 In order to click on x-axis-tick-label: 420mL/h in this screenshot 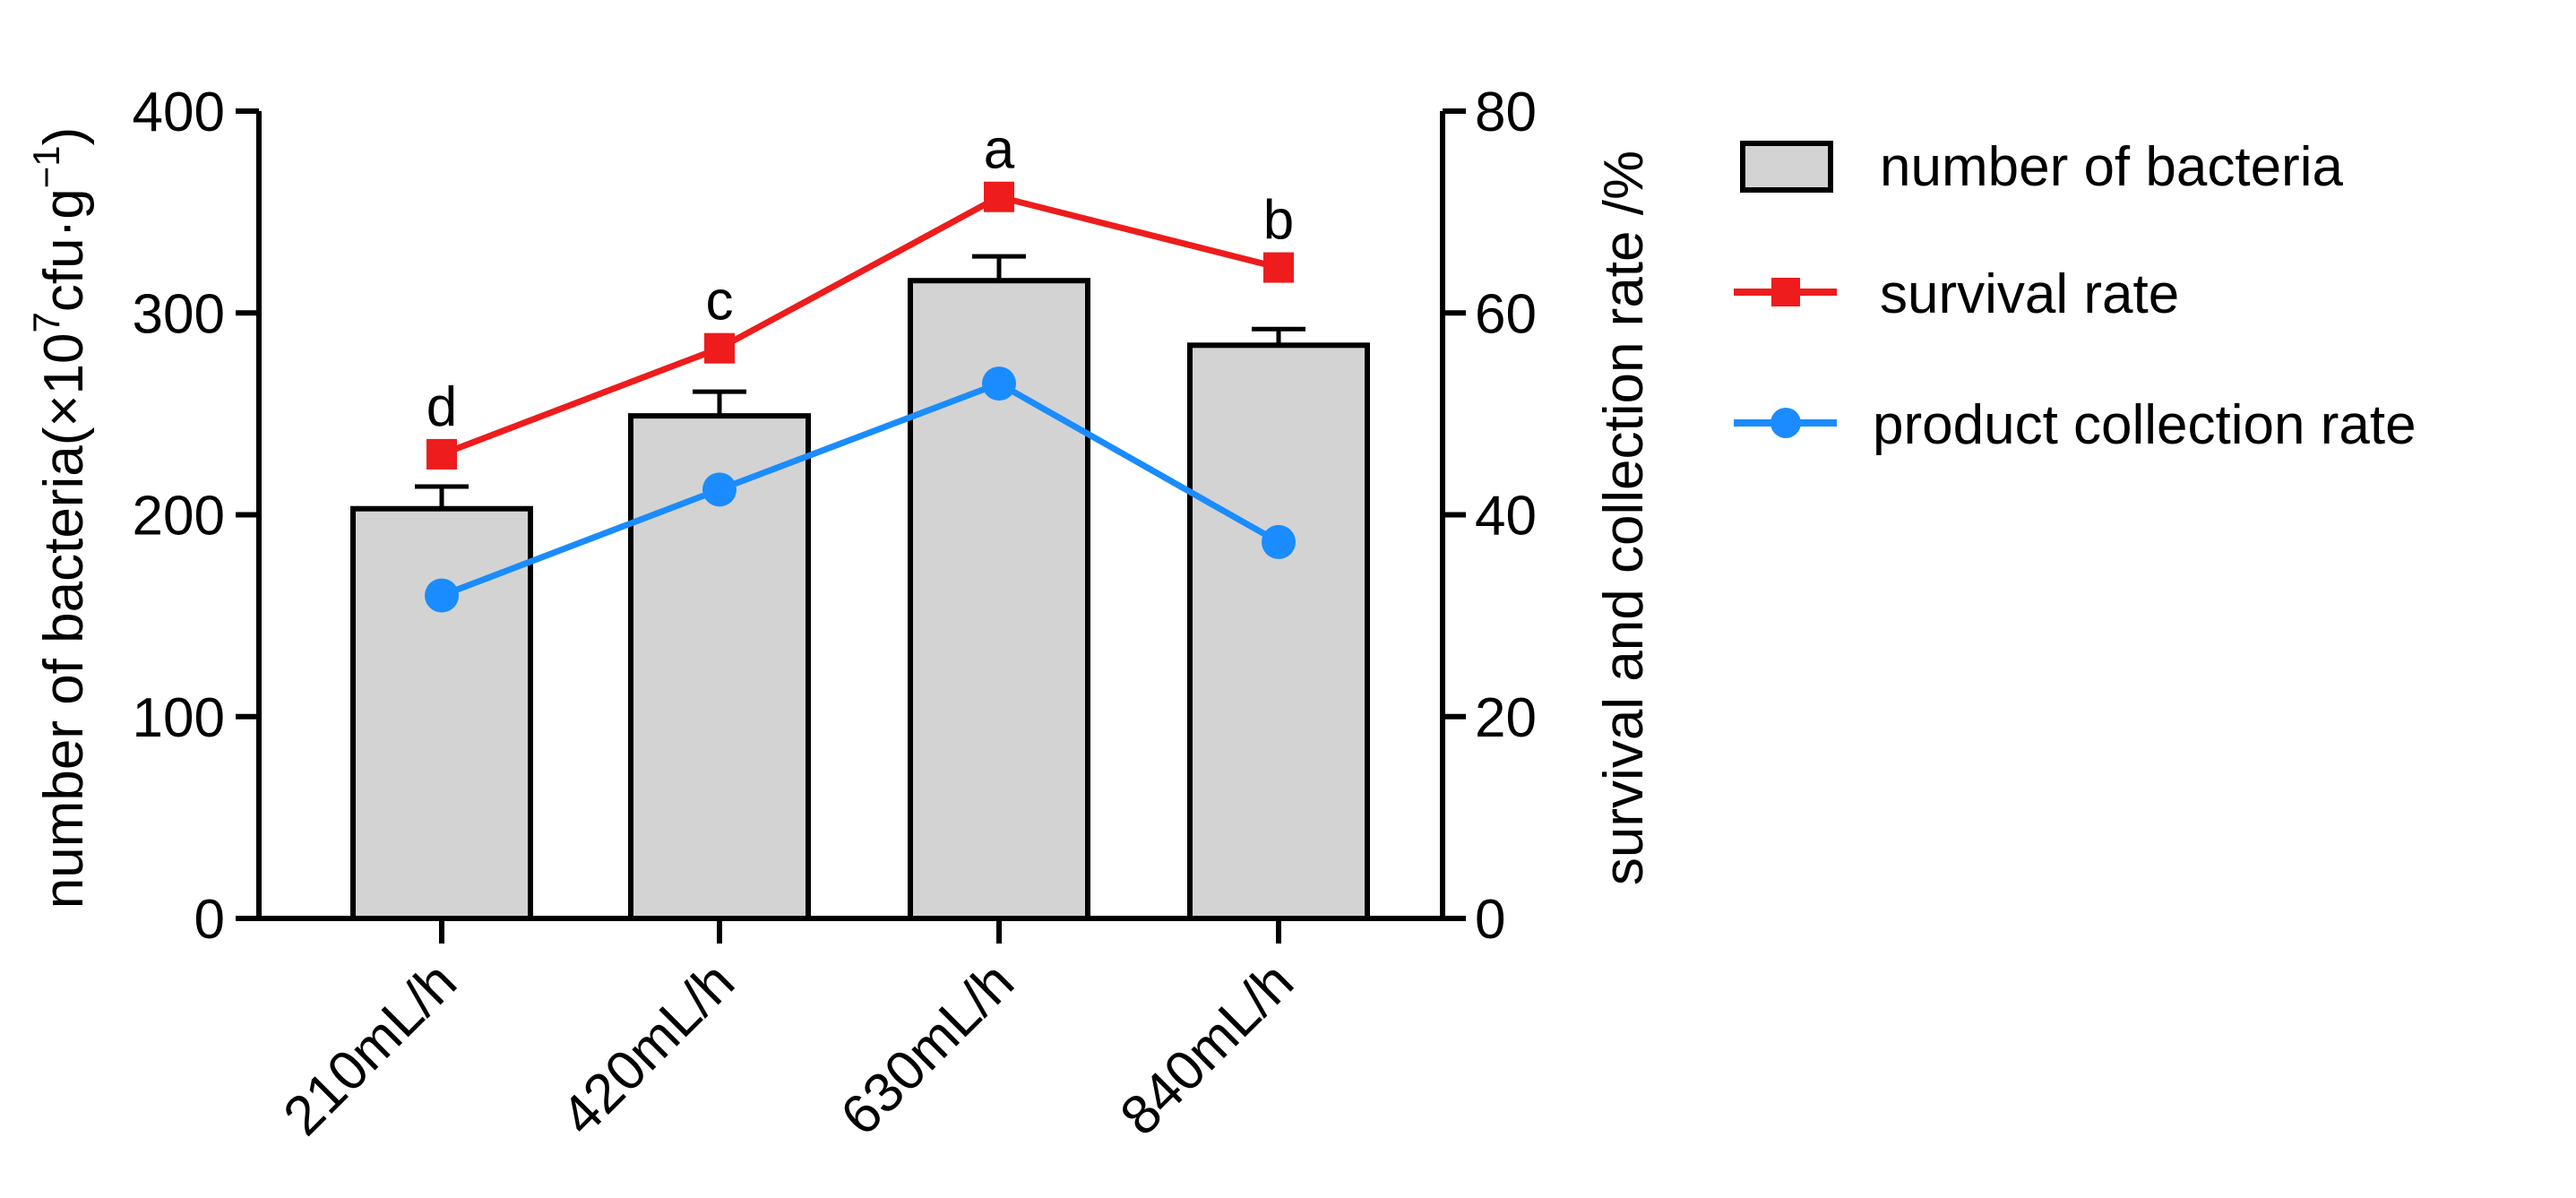, I will do `click(647, 1049)`.